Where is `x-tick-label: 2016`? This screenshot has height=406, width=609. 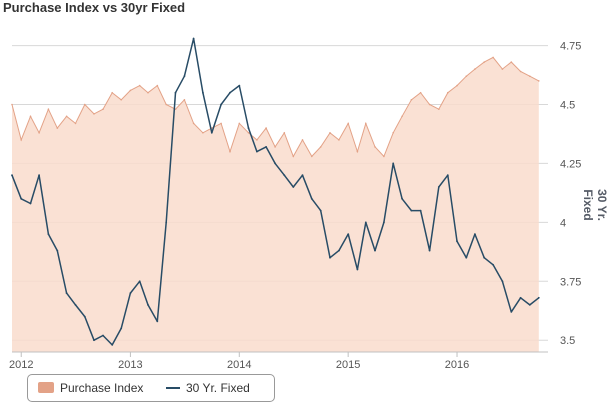 x-tick-label: 2016 is located at coordinates (457, 365).